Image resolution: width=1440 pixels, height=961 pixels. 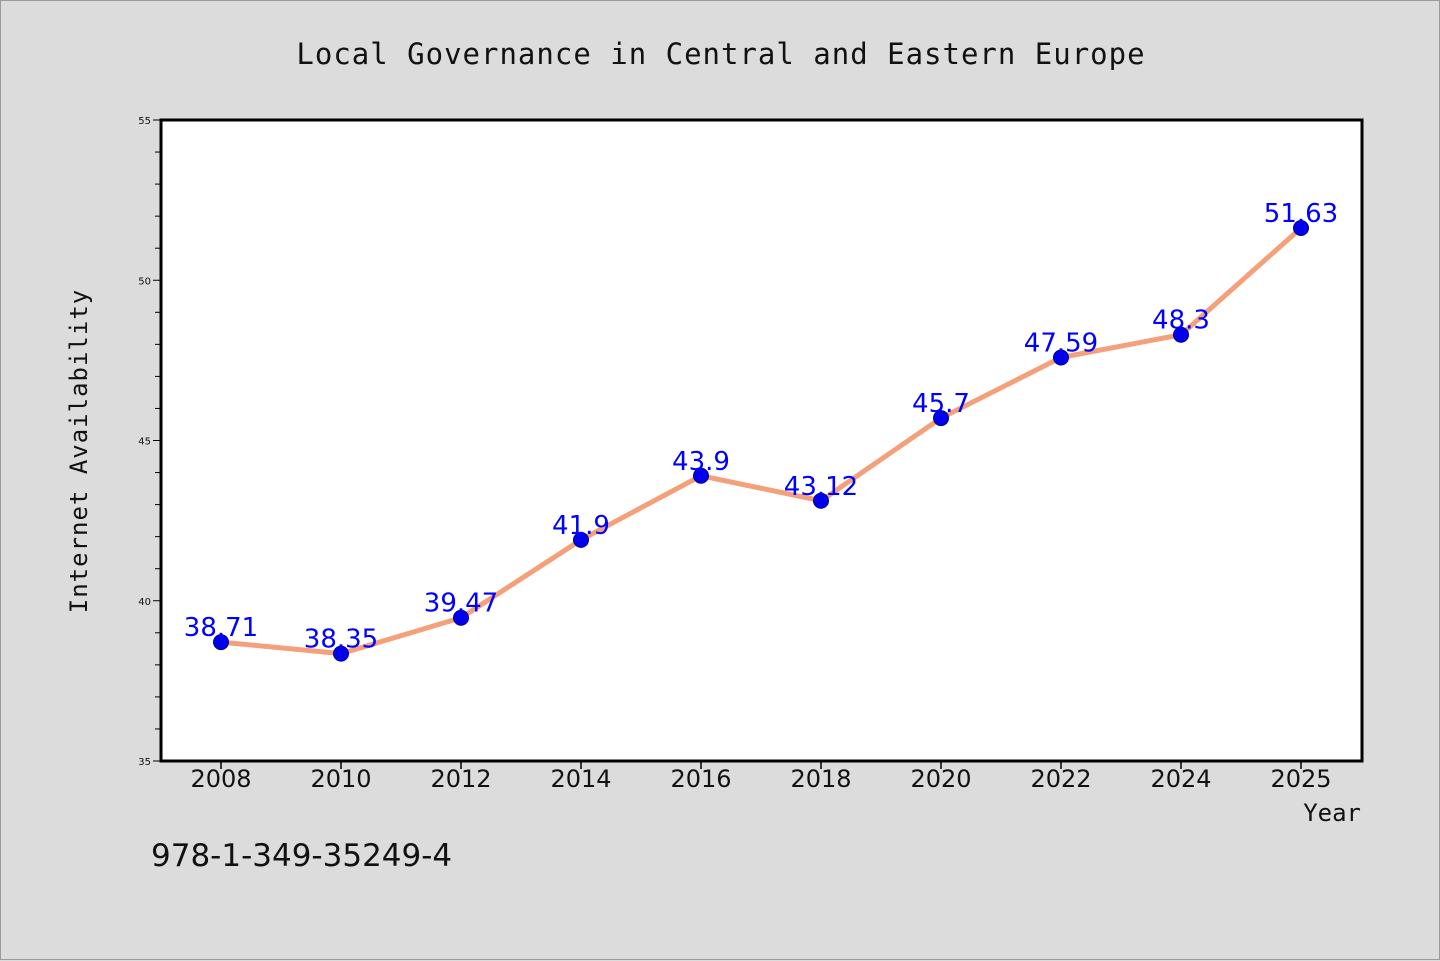 I want to click on x-tick-label: 2012, so click(x=460, y=779).